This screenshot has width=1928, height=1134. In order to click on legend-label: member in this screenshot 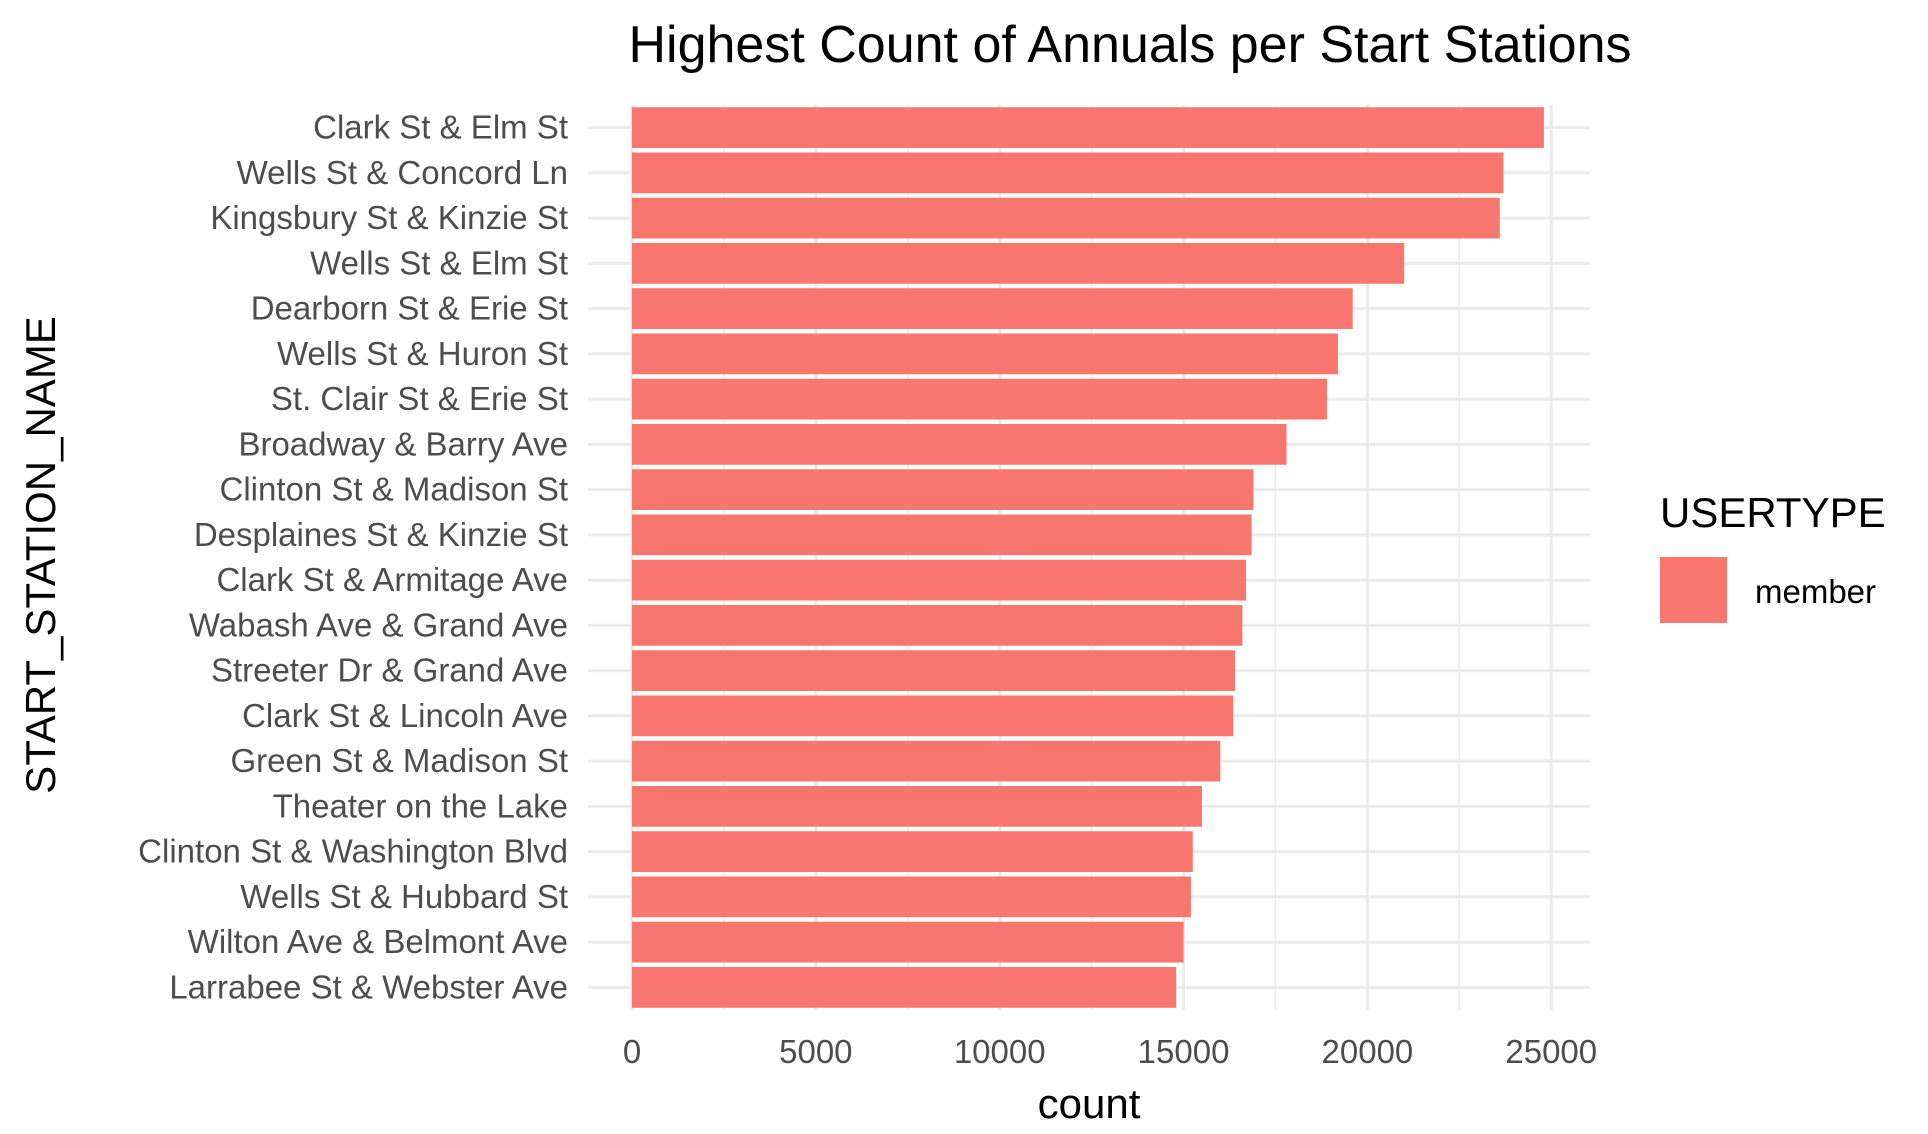, I will do `click(1815, 591)`.